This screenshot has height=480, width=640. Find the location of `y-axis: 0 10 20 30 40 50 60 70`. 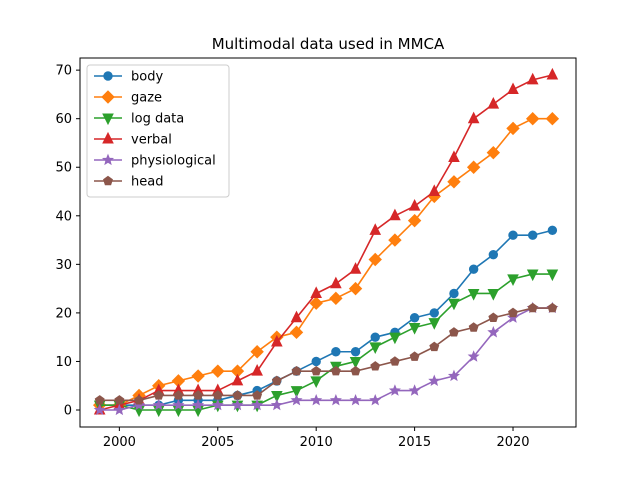

y-axis: 0 10 20 30 40 50 60 70 is located at coordinates (67, 241).